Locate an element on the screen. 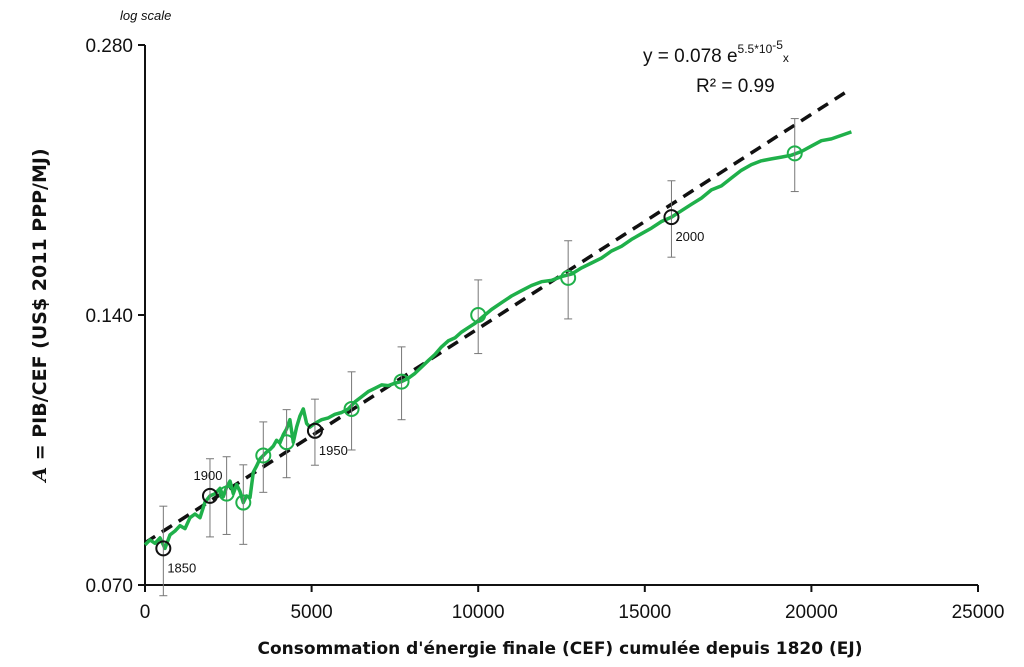  y-tick-label: 0.140 is located at coordinates (109, 316).